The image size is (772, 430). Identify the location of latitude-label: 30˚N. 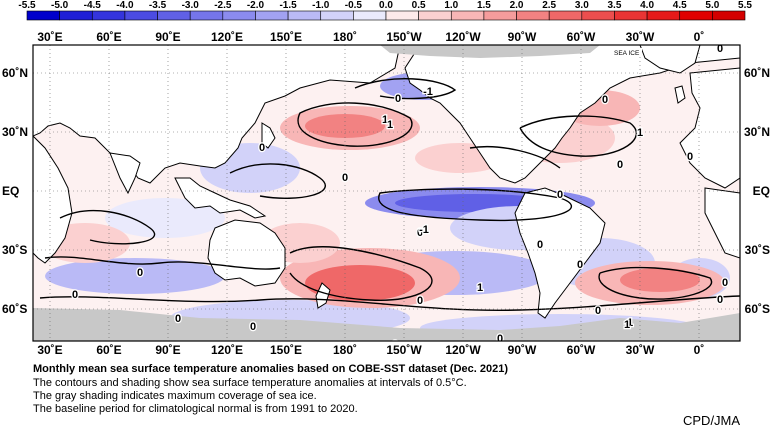
(15, 132).